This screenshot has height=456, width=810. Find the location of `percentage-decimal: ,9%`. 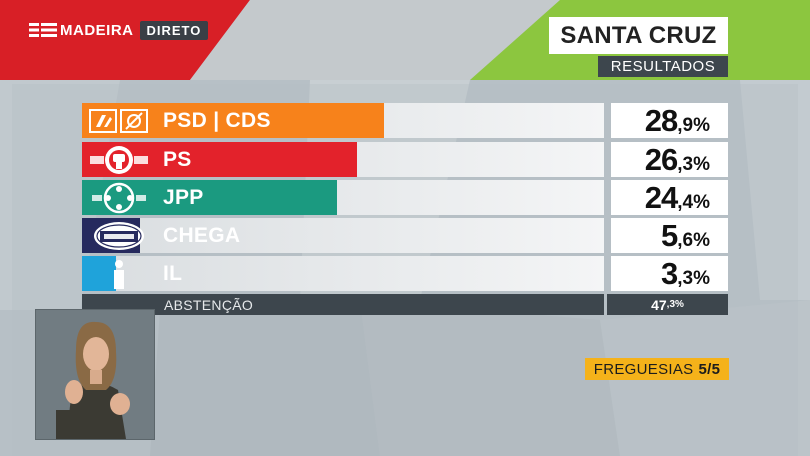

percentage-decimal: ,9% is located at coordinates (693, 125).